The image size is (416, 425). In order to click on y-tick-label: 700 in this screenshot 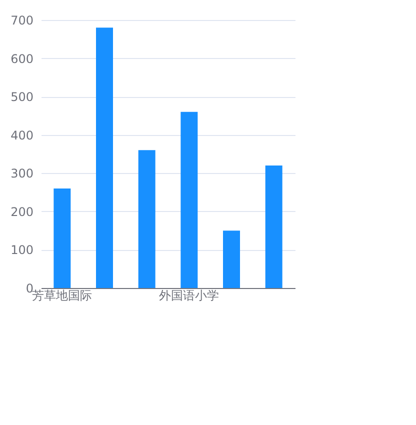, I will do `click(22, 21)`.